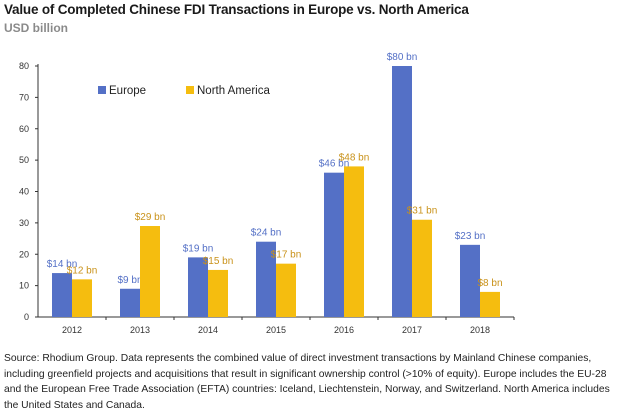 The width and height of the screenshot is (635, 419). I want to click on north-america-data-label: $17 bn, so click(286, 255).